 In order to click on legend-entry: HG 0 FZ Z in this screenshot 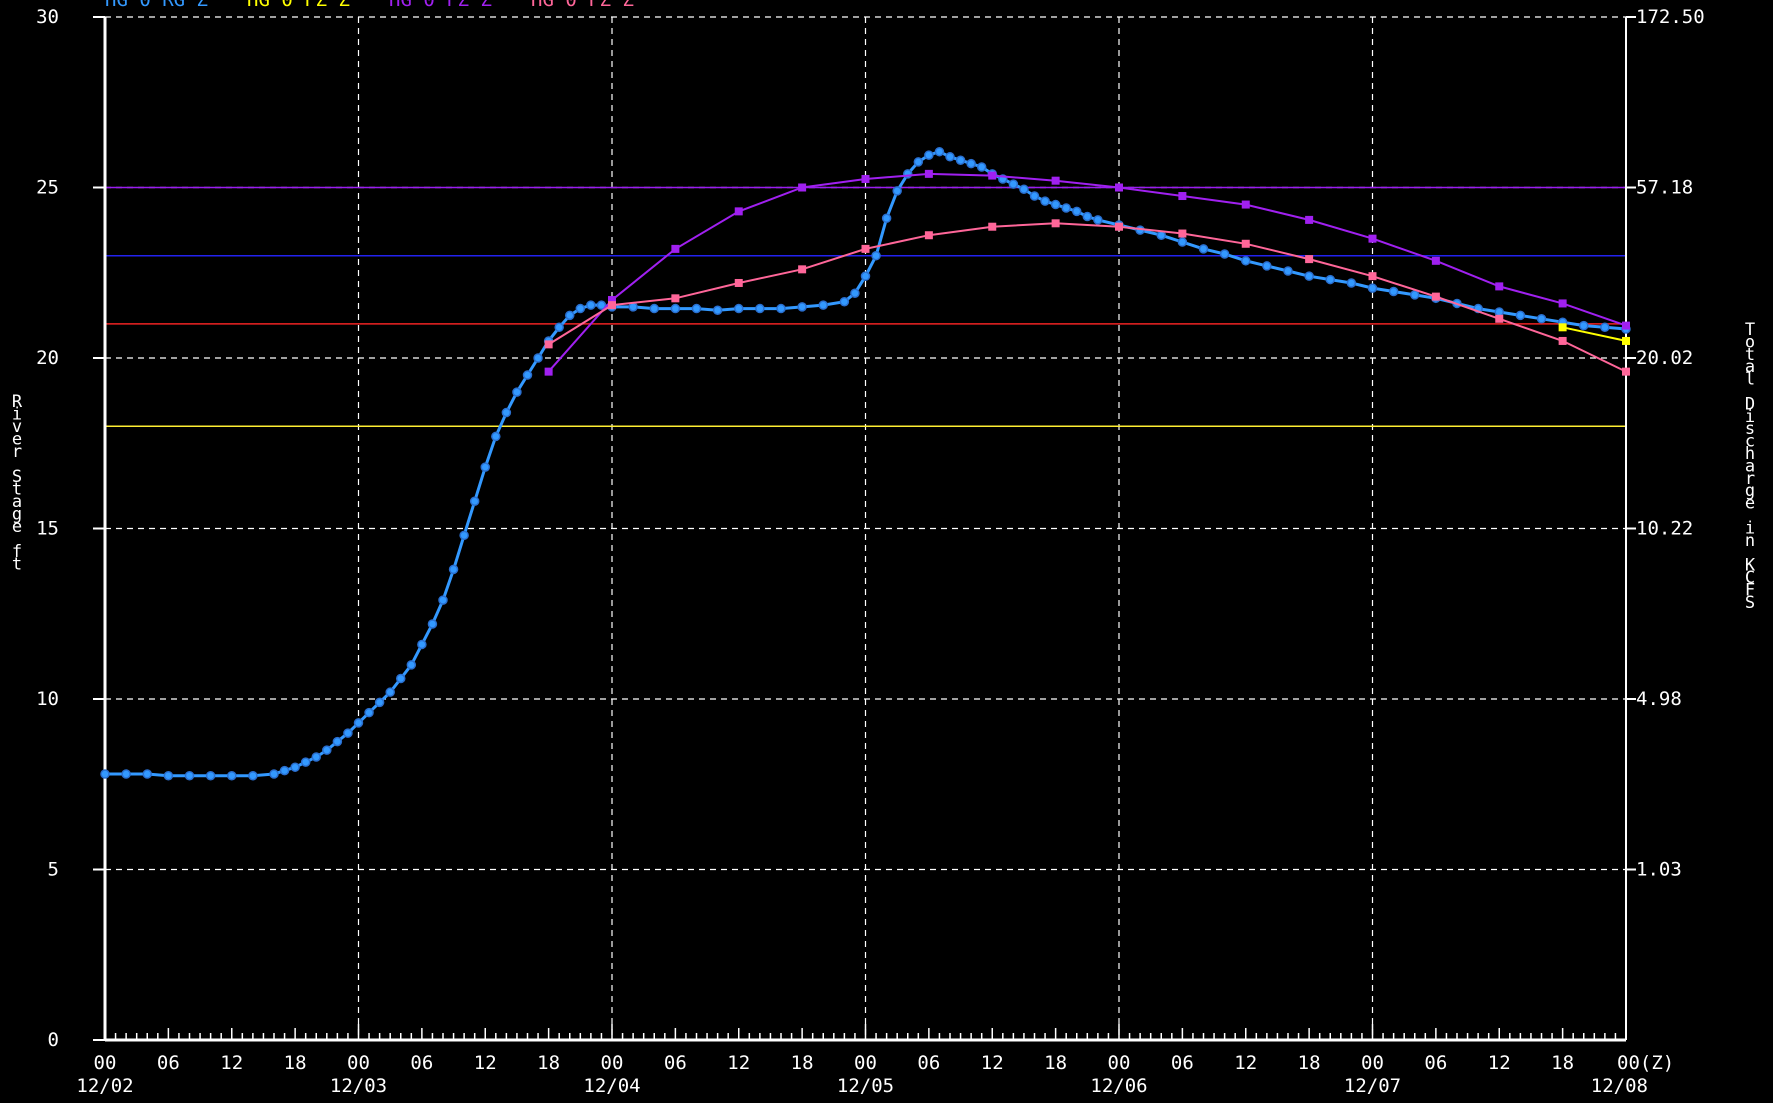, I will do `click(298, 5)`.